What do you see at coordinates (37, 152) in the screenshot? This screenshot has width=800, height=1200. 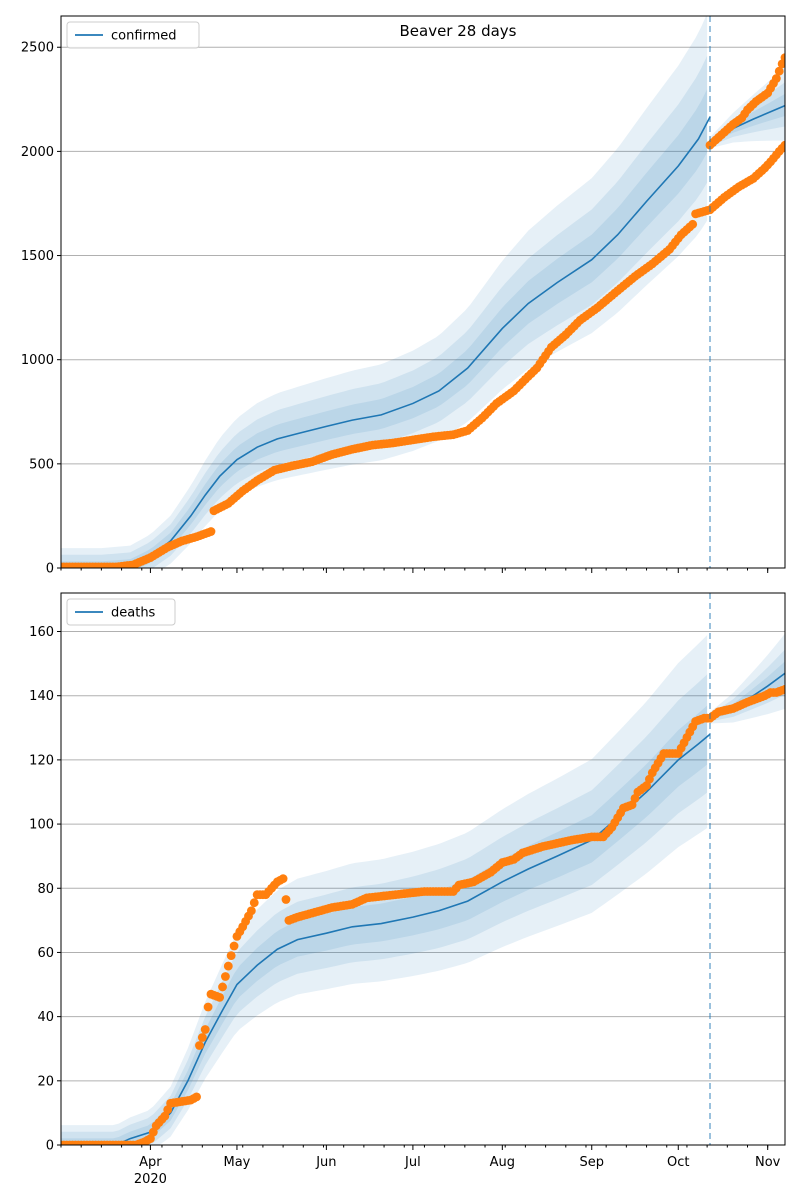 I see `y-tick-label: 2000` at bounding box center [37, 152].